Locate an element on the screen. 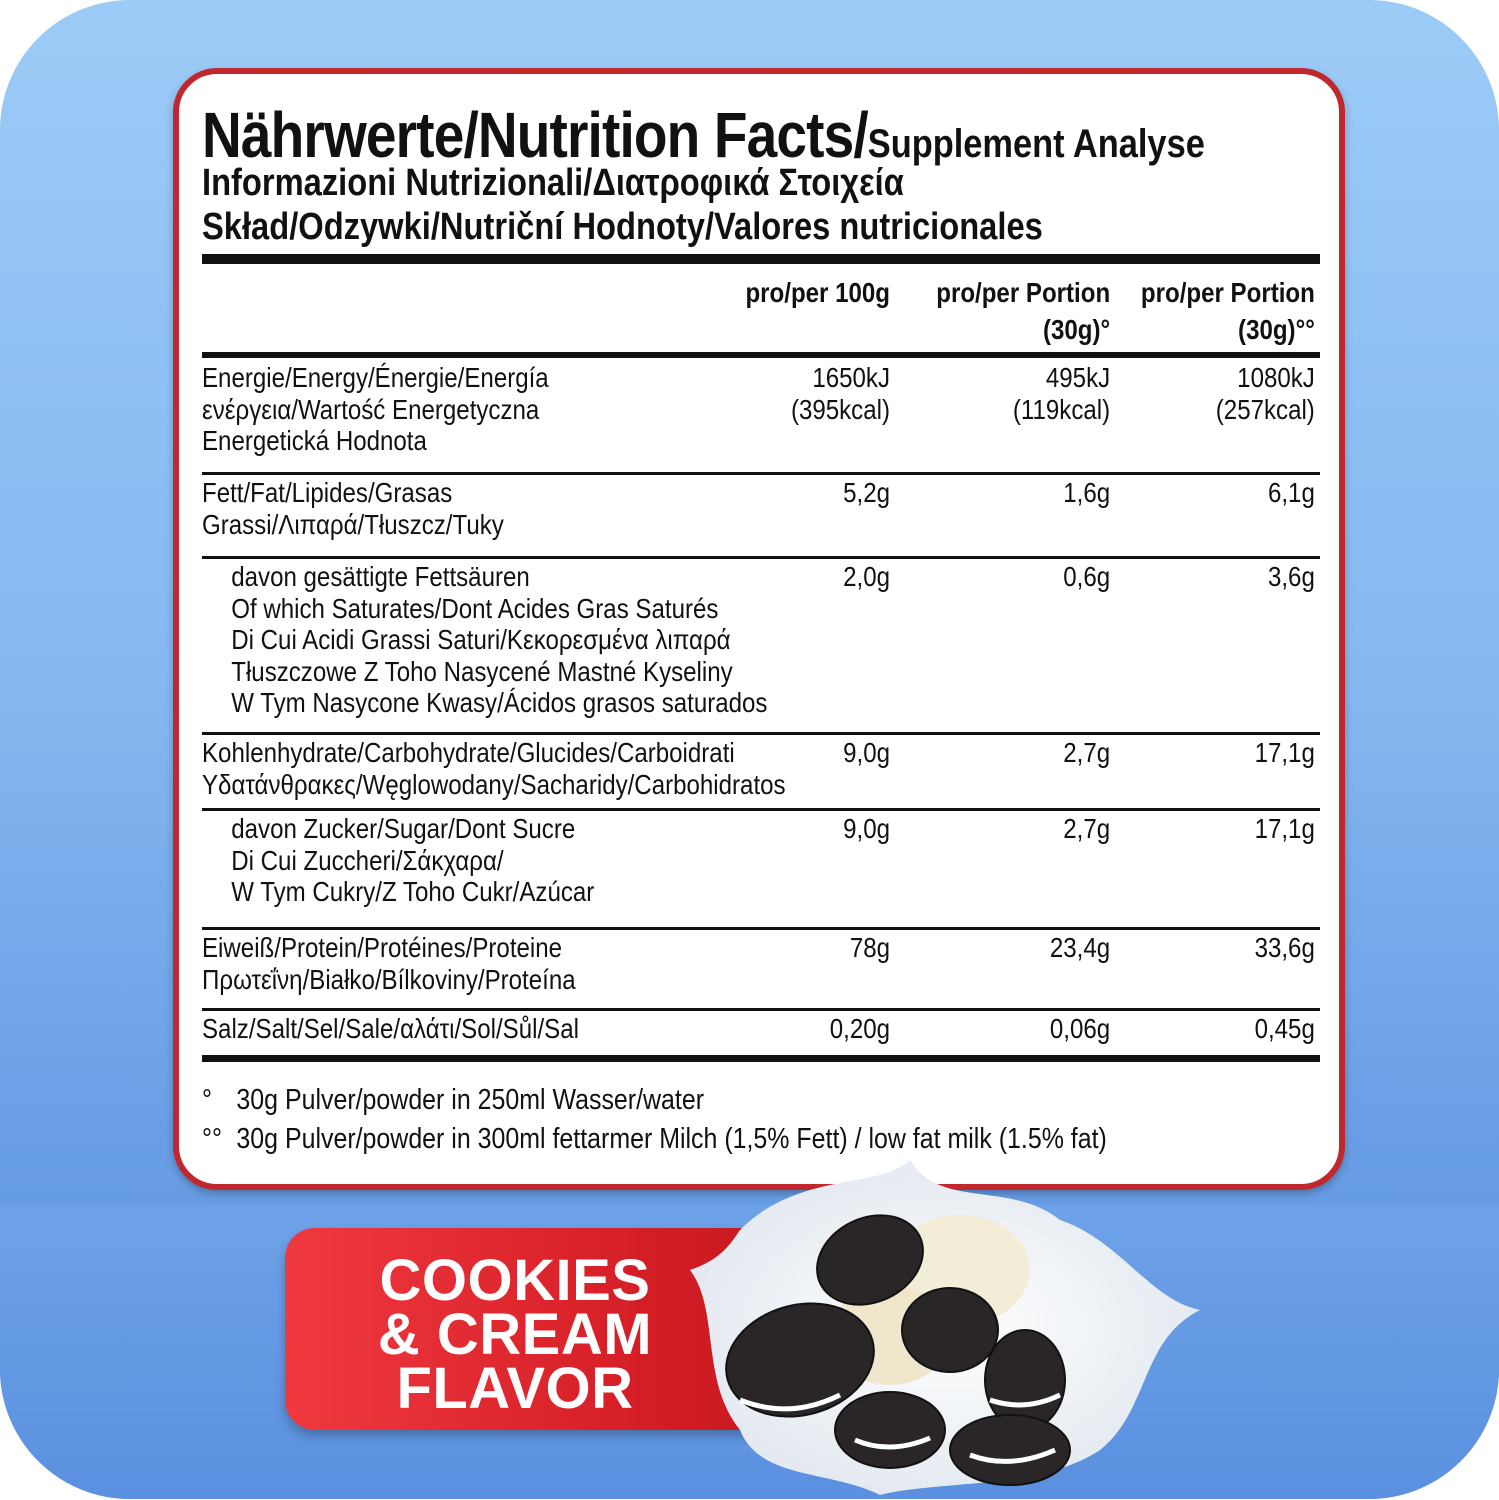 The height and width of the screenshot is (1500, 1499). nutrient-label-line: davon Zucker/Sugar/Dont Sucre is located at coordinates (403, 828).